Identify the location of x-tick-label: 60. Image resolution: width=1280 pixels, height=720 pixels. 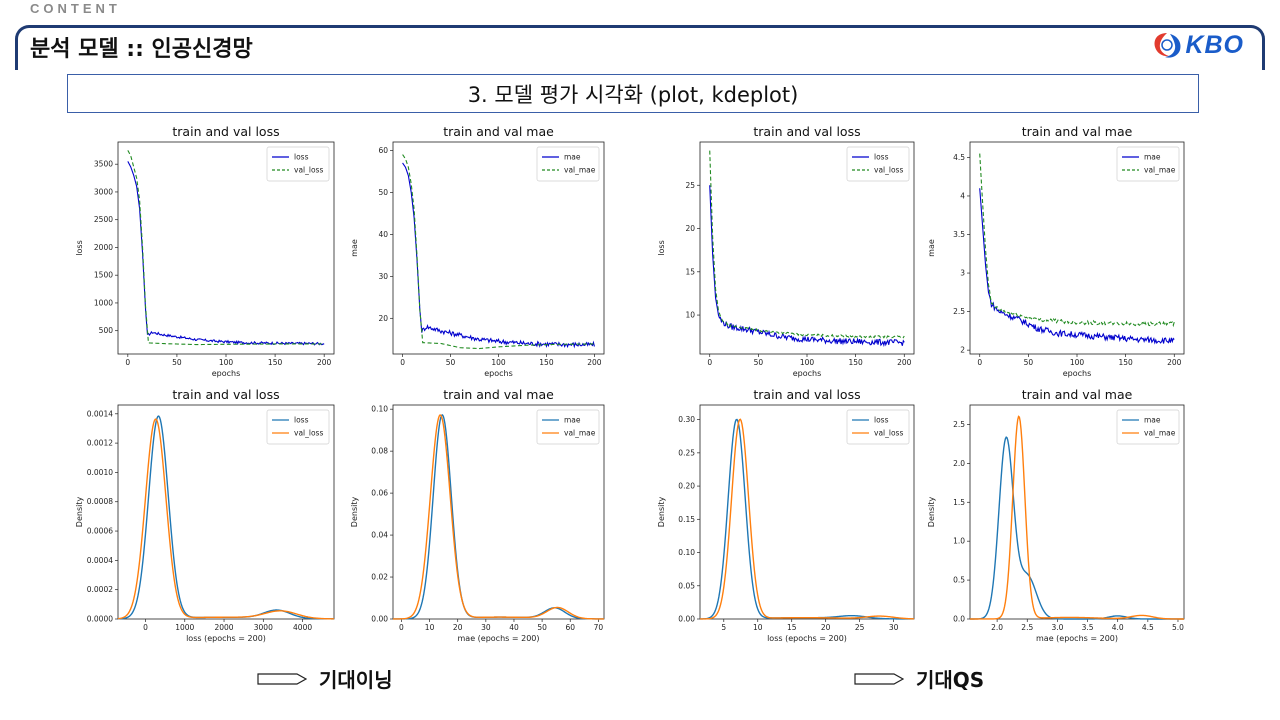
(570, 627).